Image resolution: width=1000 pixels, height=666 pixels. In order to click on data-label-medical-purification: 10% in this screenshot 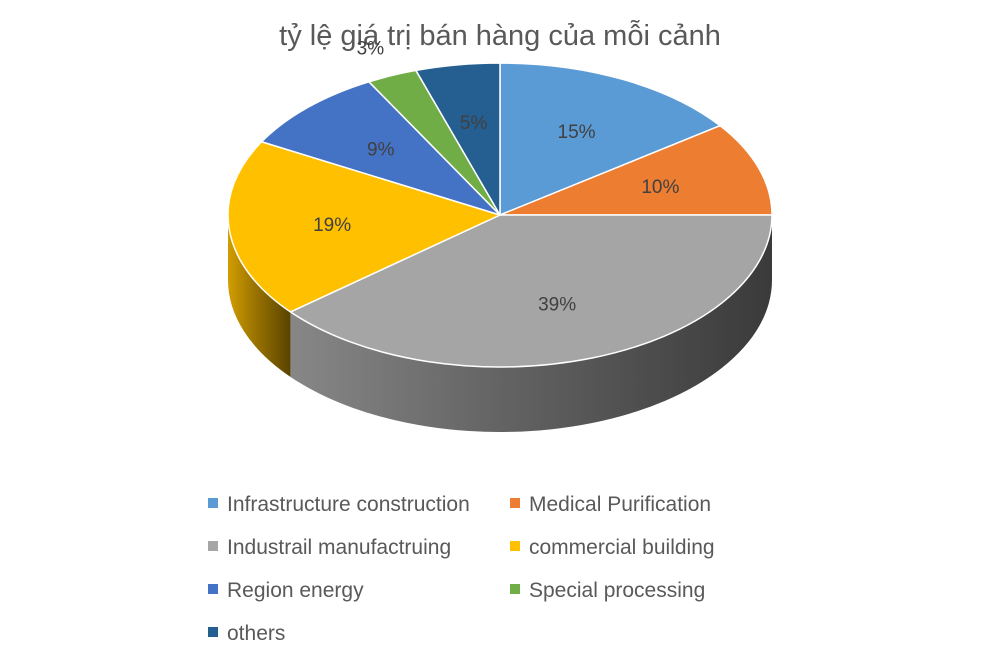, I will do `click(660, 187)`.